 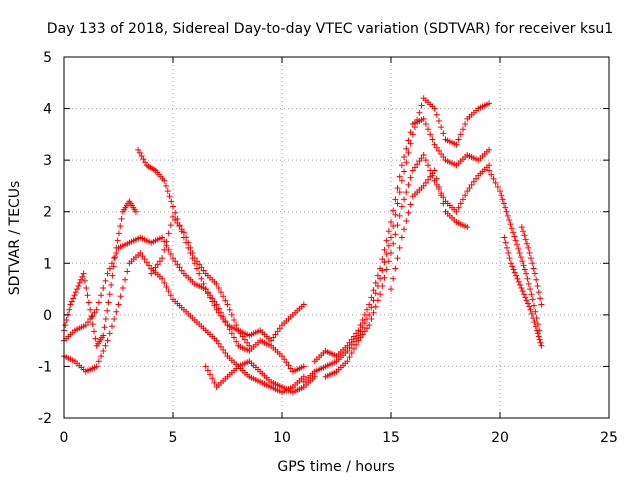 I want to click on series-sat-f, so click(x=260, y=377).